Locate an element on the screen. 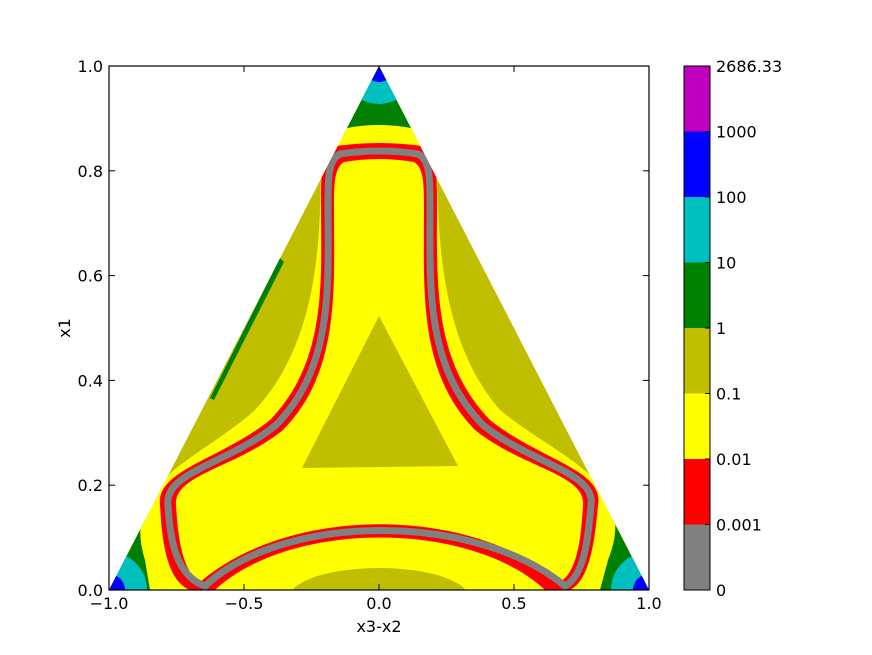 The image size is (872, 655). colorbar-tick-label: 1000 is located at coordinates (736, 132).